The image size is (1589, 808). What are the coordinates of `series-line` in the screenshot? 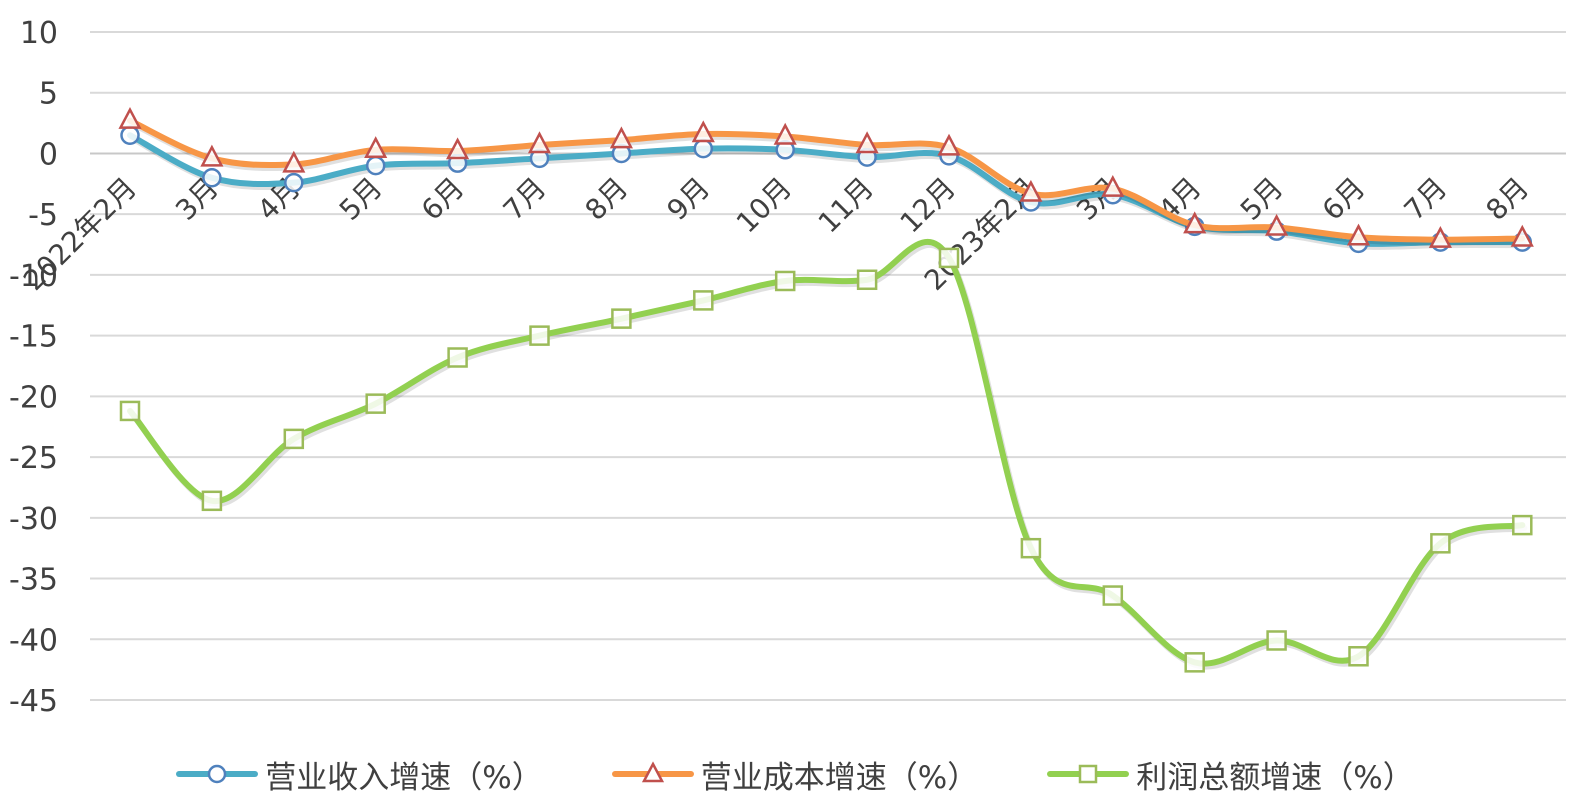 It's located at (826, 180).